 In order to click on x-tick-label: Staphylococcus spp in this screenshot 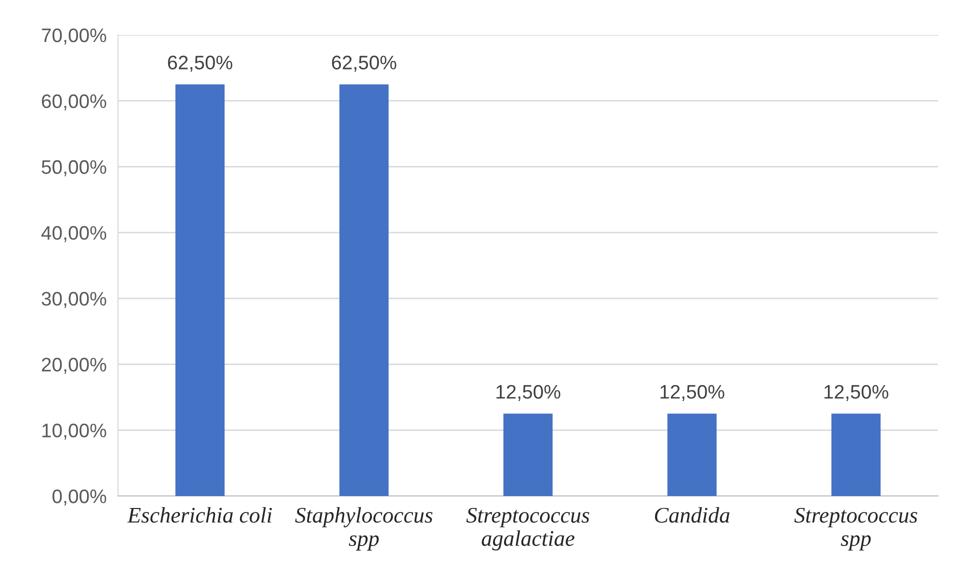, I will do `click(363, 529)`.